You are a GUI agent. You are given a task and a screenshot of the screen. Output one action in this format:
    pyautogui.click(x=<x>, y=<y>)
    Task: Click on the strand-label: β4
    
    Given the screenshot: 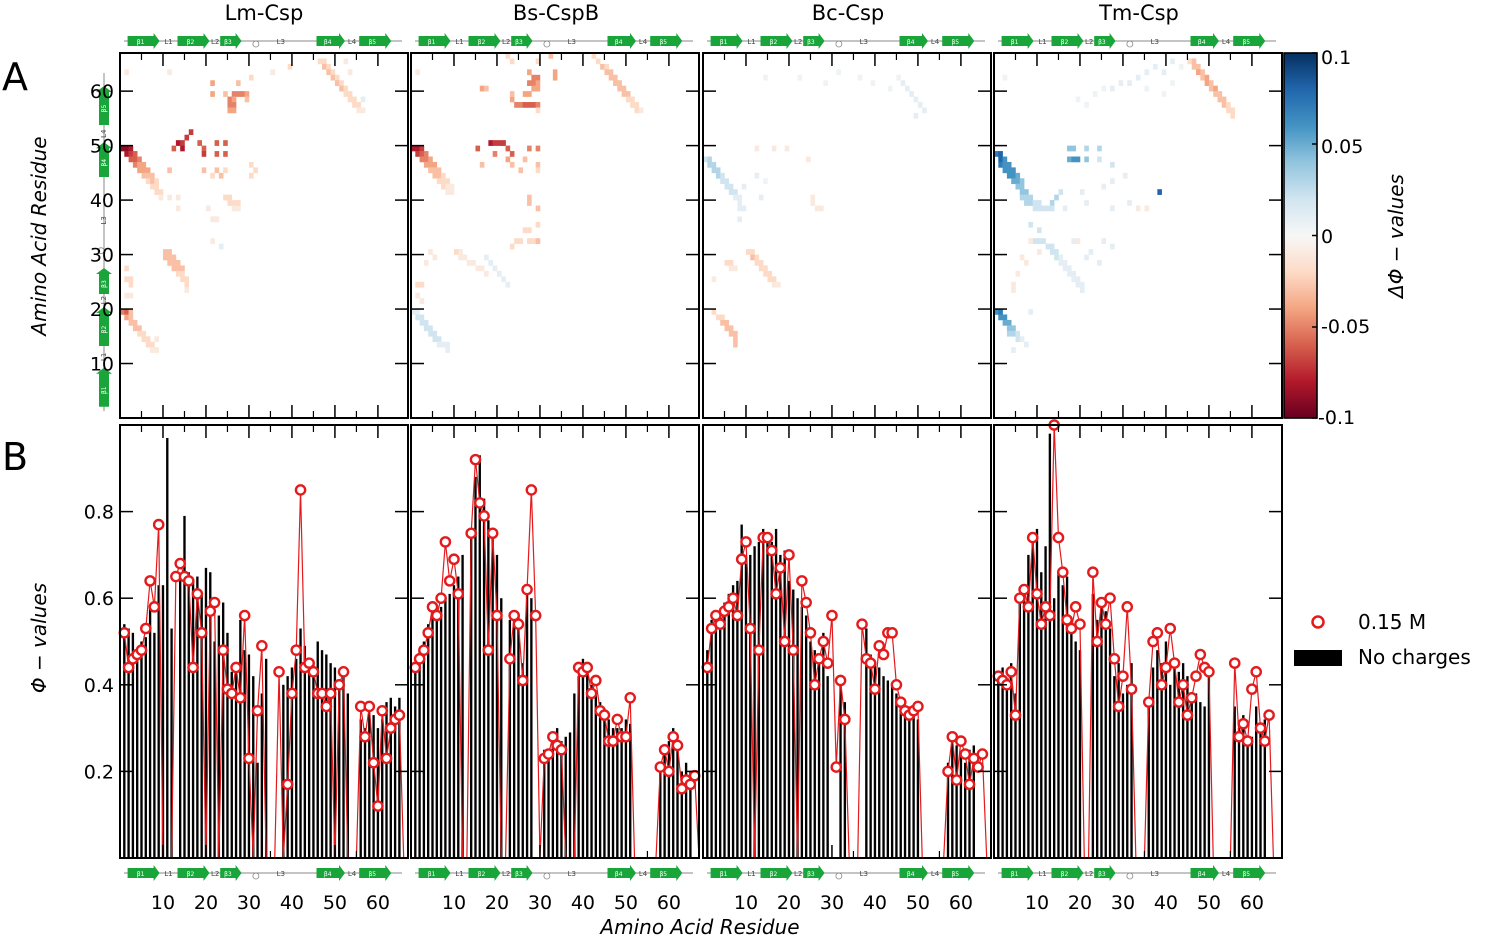 What is the action you would take?
    pyautogui.click(x=1202, y=874)
    